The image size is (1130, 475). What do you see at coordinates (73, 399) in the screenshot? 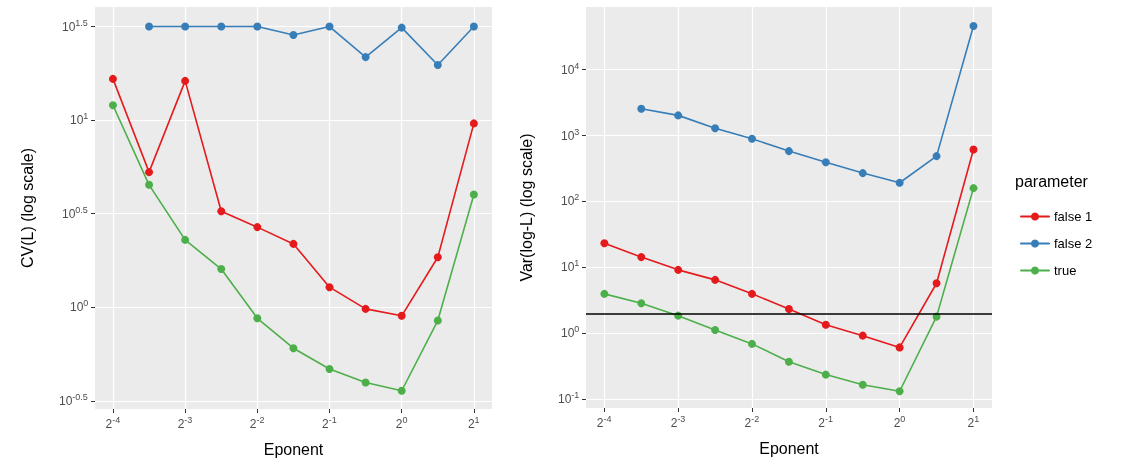
I see `y-tick-label: 10$^{-0.5}$` at bounding box center [73, 399].